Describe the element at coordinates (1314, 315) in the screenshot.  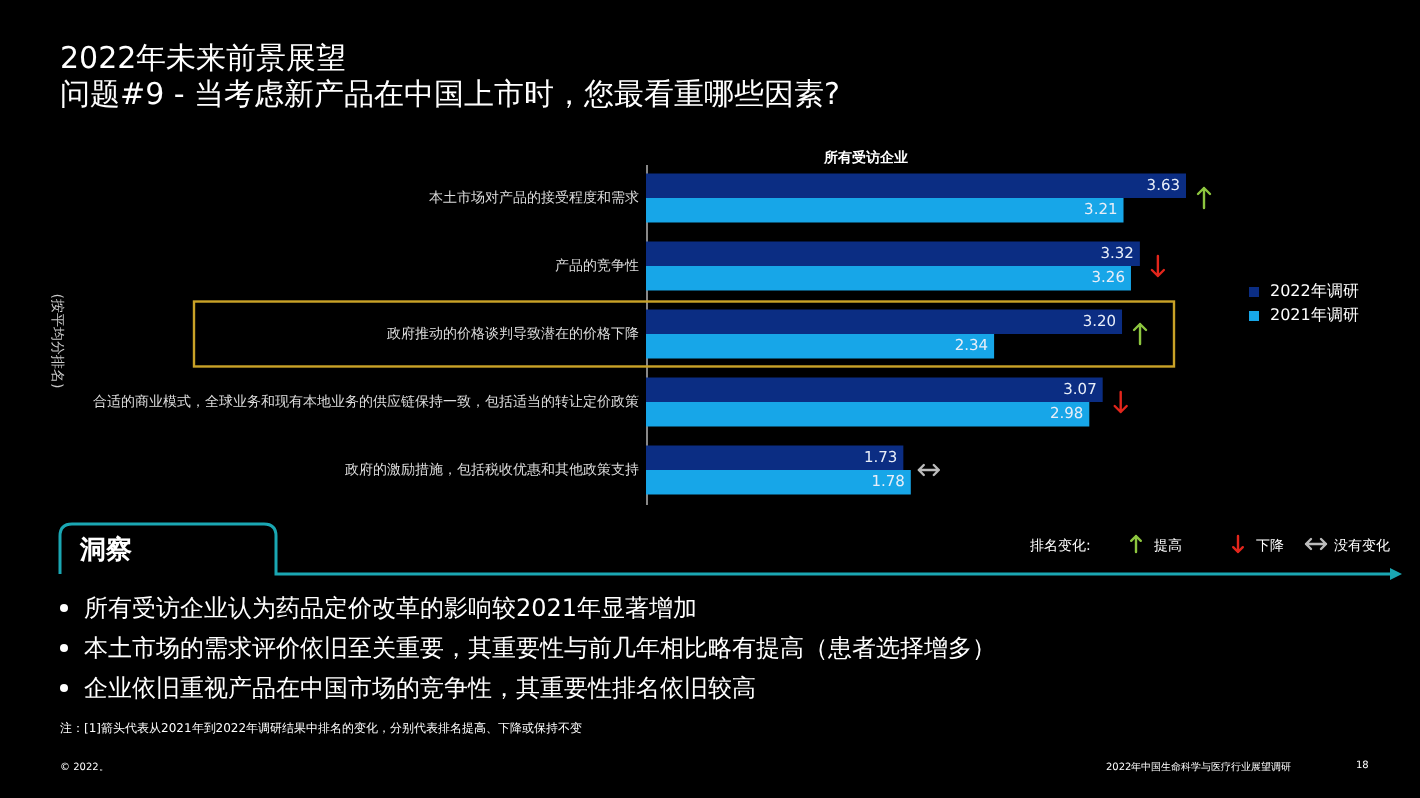
I see `legend-label: 2021年调研` at that location.